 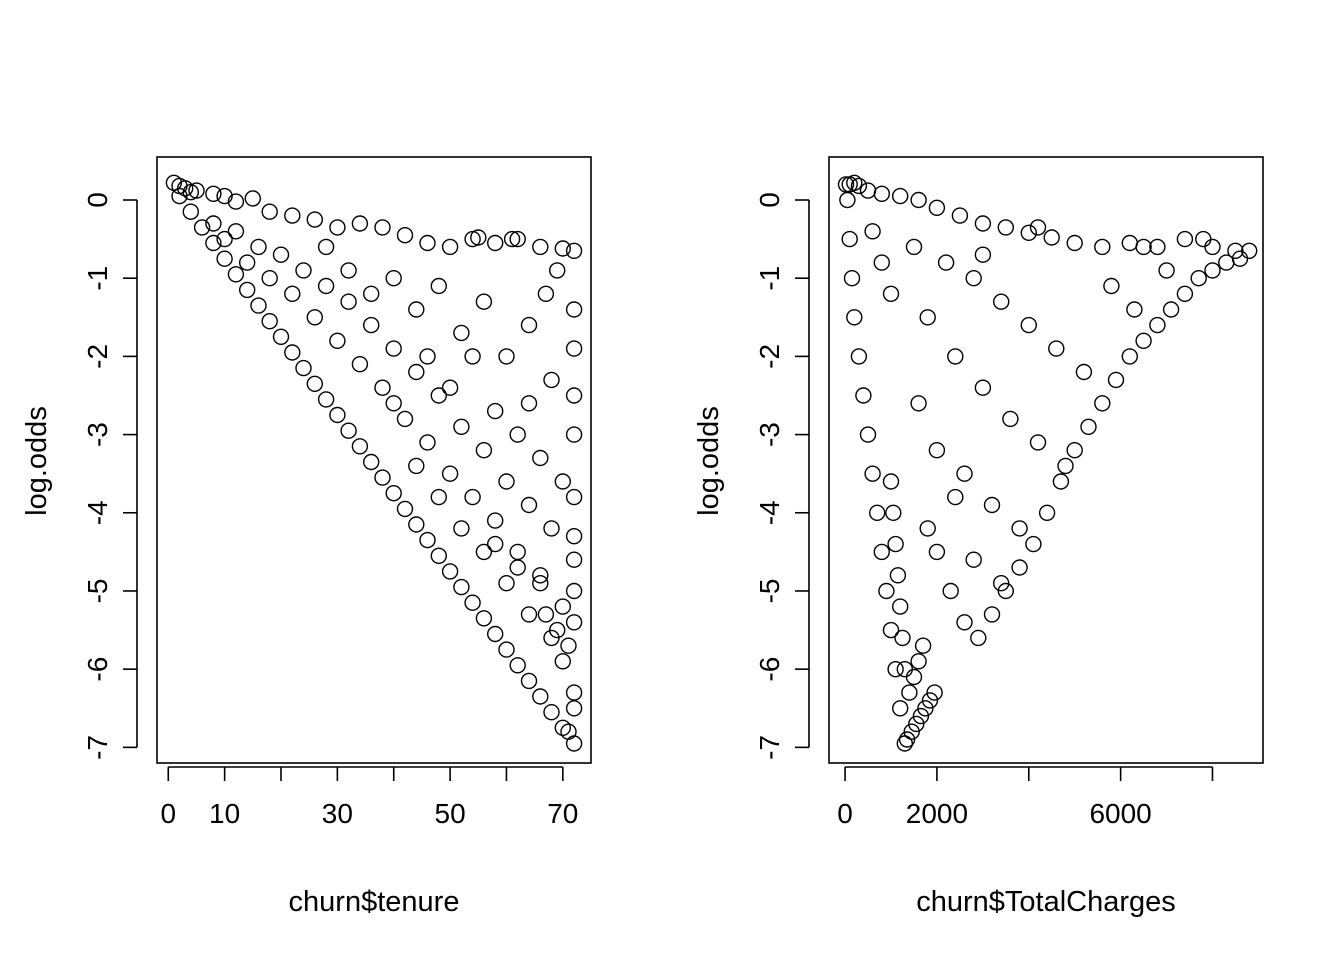 What do you see at coordinates (937, 813) in the screenshot?
I see `right-x-tick-label: 2000` at bounding box center [937, 813].